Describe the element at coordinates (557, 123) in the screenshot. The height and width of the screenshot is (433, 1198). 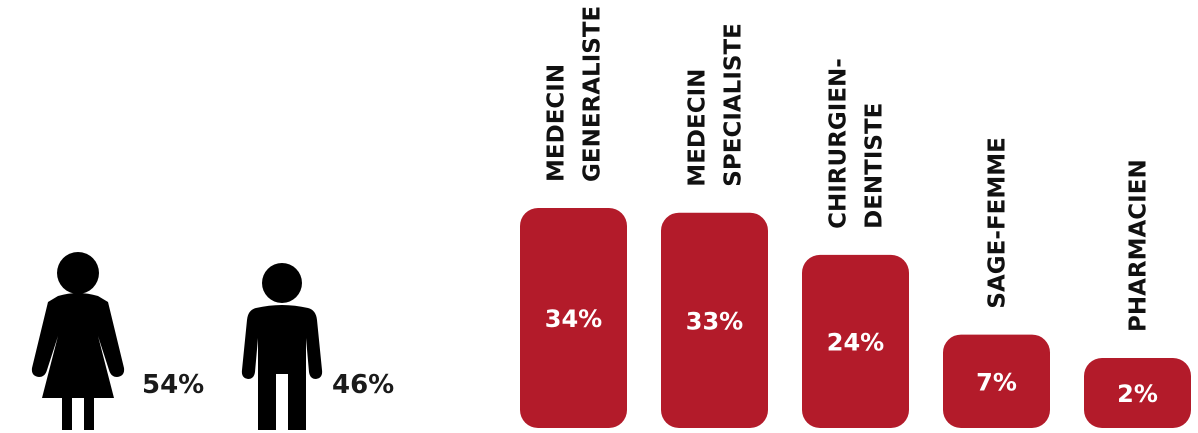
I see `category-label-0-line-0: MEDECIN` at that location.